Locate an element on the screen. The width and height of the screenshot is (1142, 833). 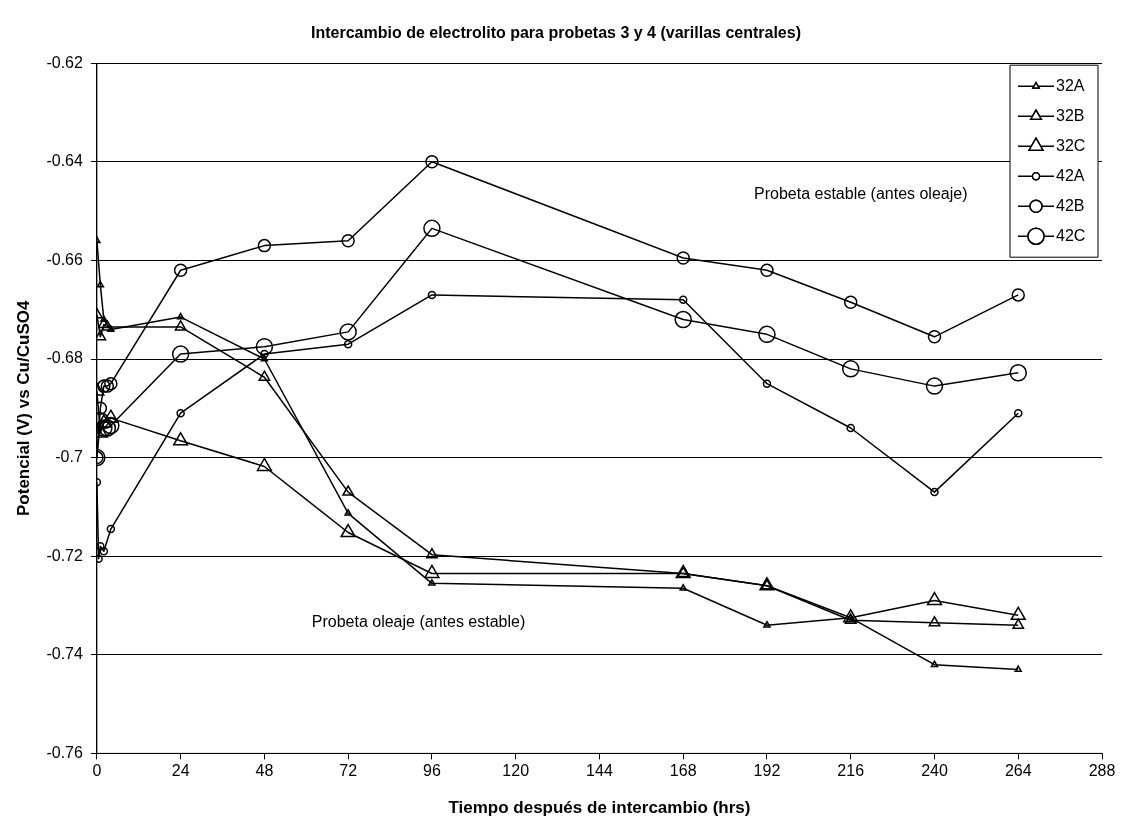
x-tick-label: 192 is located at coordinates (767, 771).